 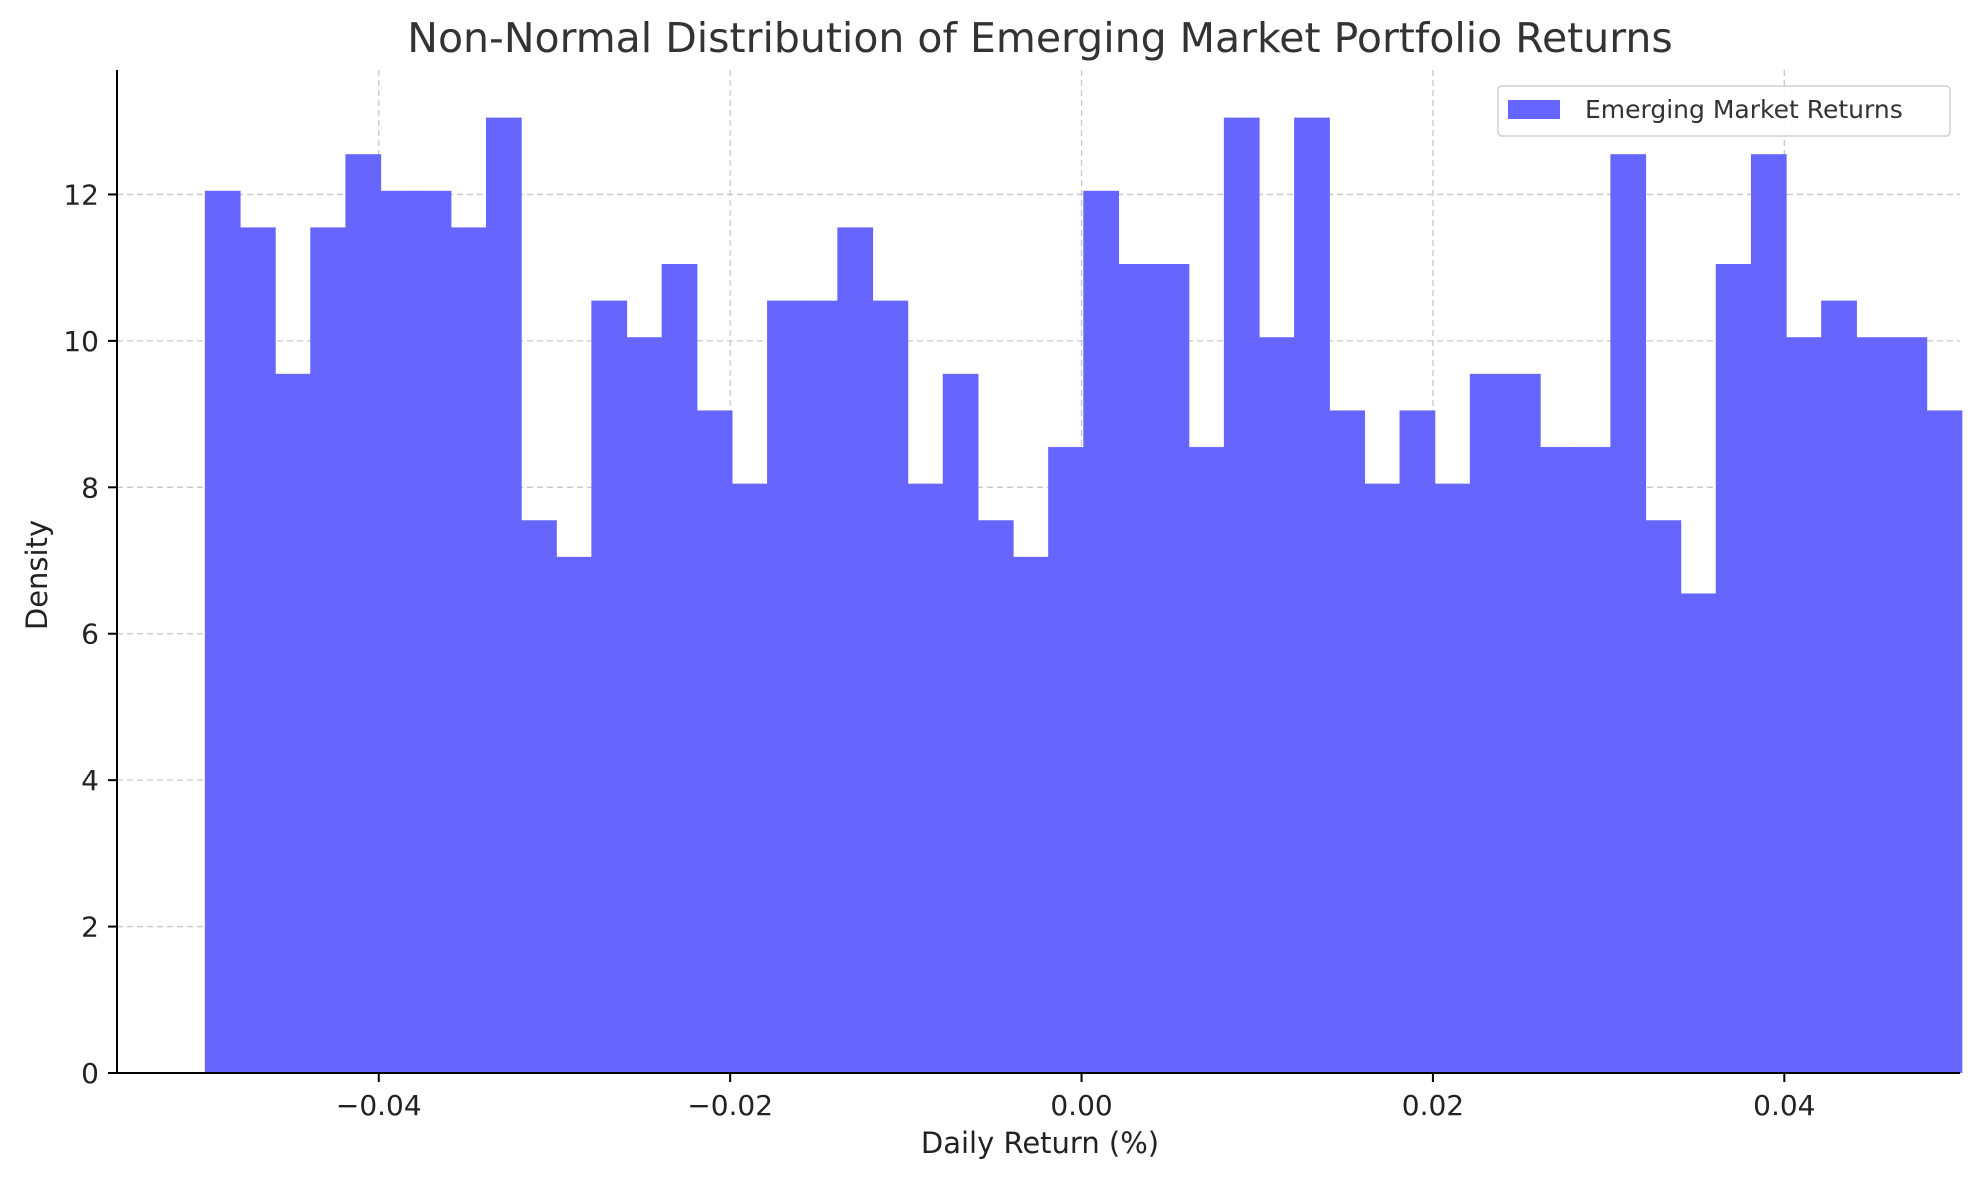 What do you see at coordinates (1081, 1105) in the screenshot?
I see `x-tick-label: 0.00` at bounding box center [1081, 1105].